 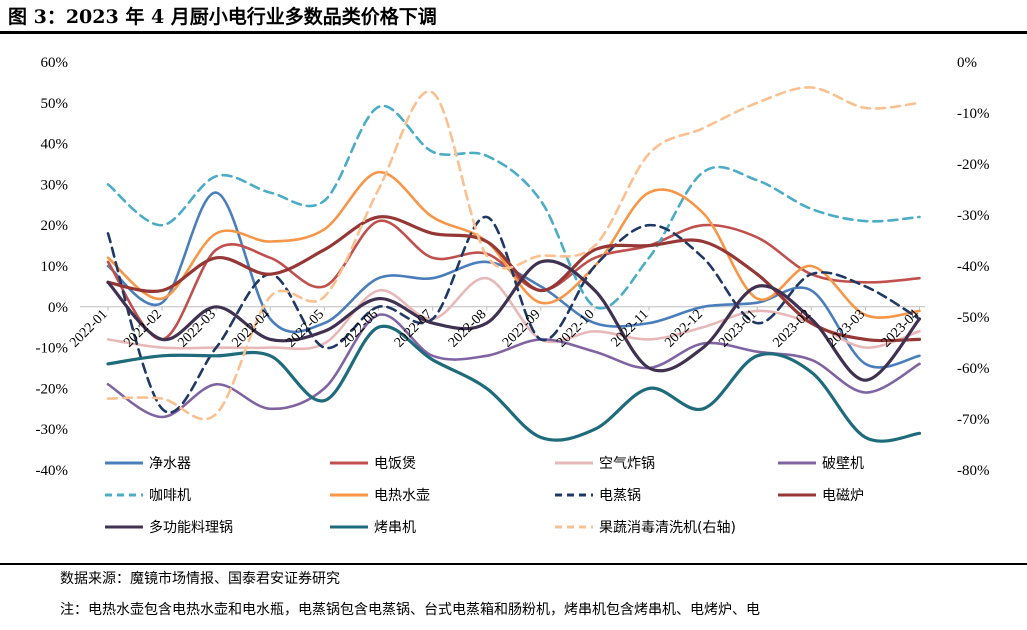 I want to click on legend-label-2: 空气炸锅, so click(x=627, y=464).